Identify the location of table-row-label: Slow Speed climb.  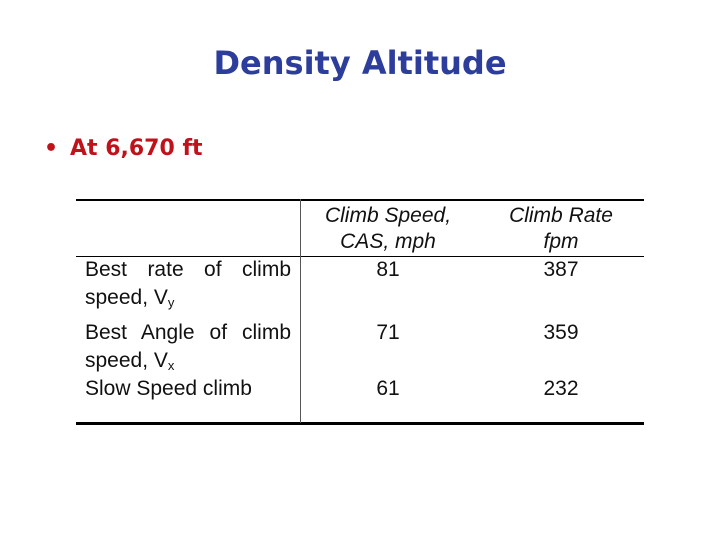
(168, 389).